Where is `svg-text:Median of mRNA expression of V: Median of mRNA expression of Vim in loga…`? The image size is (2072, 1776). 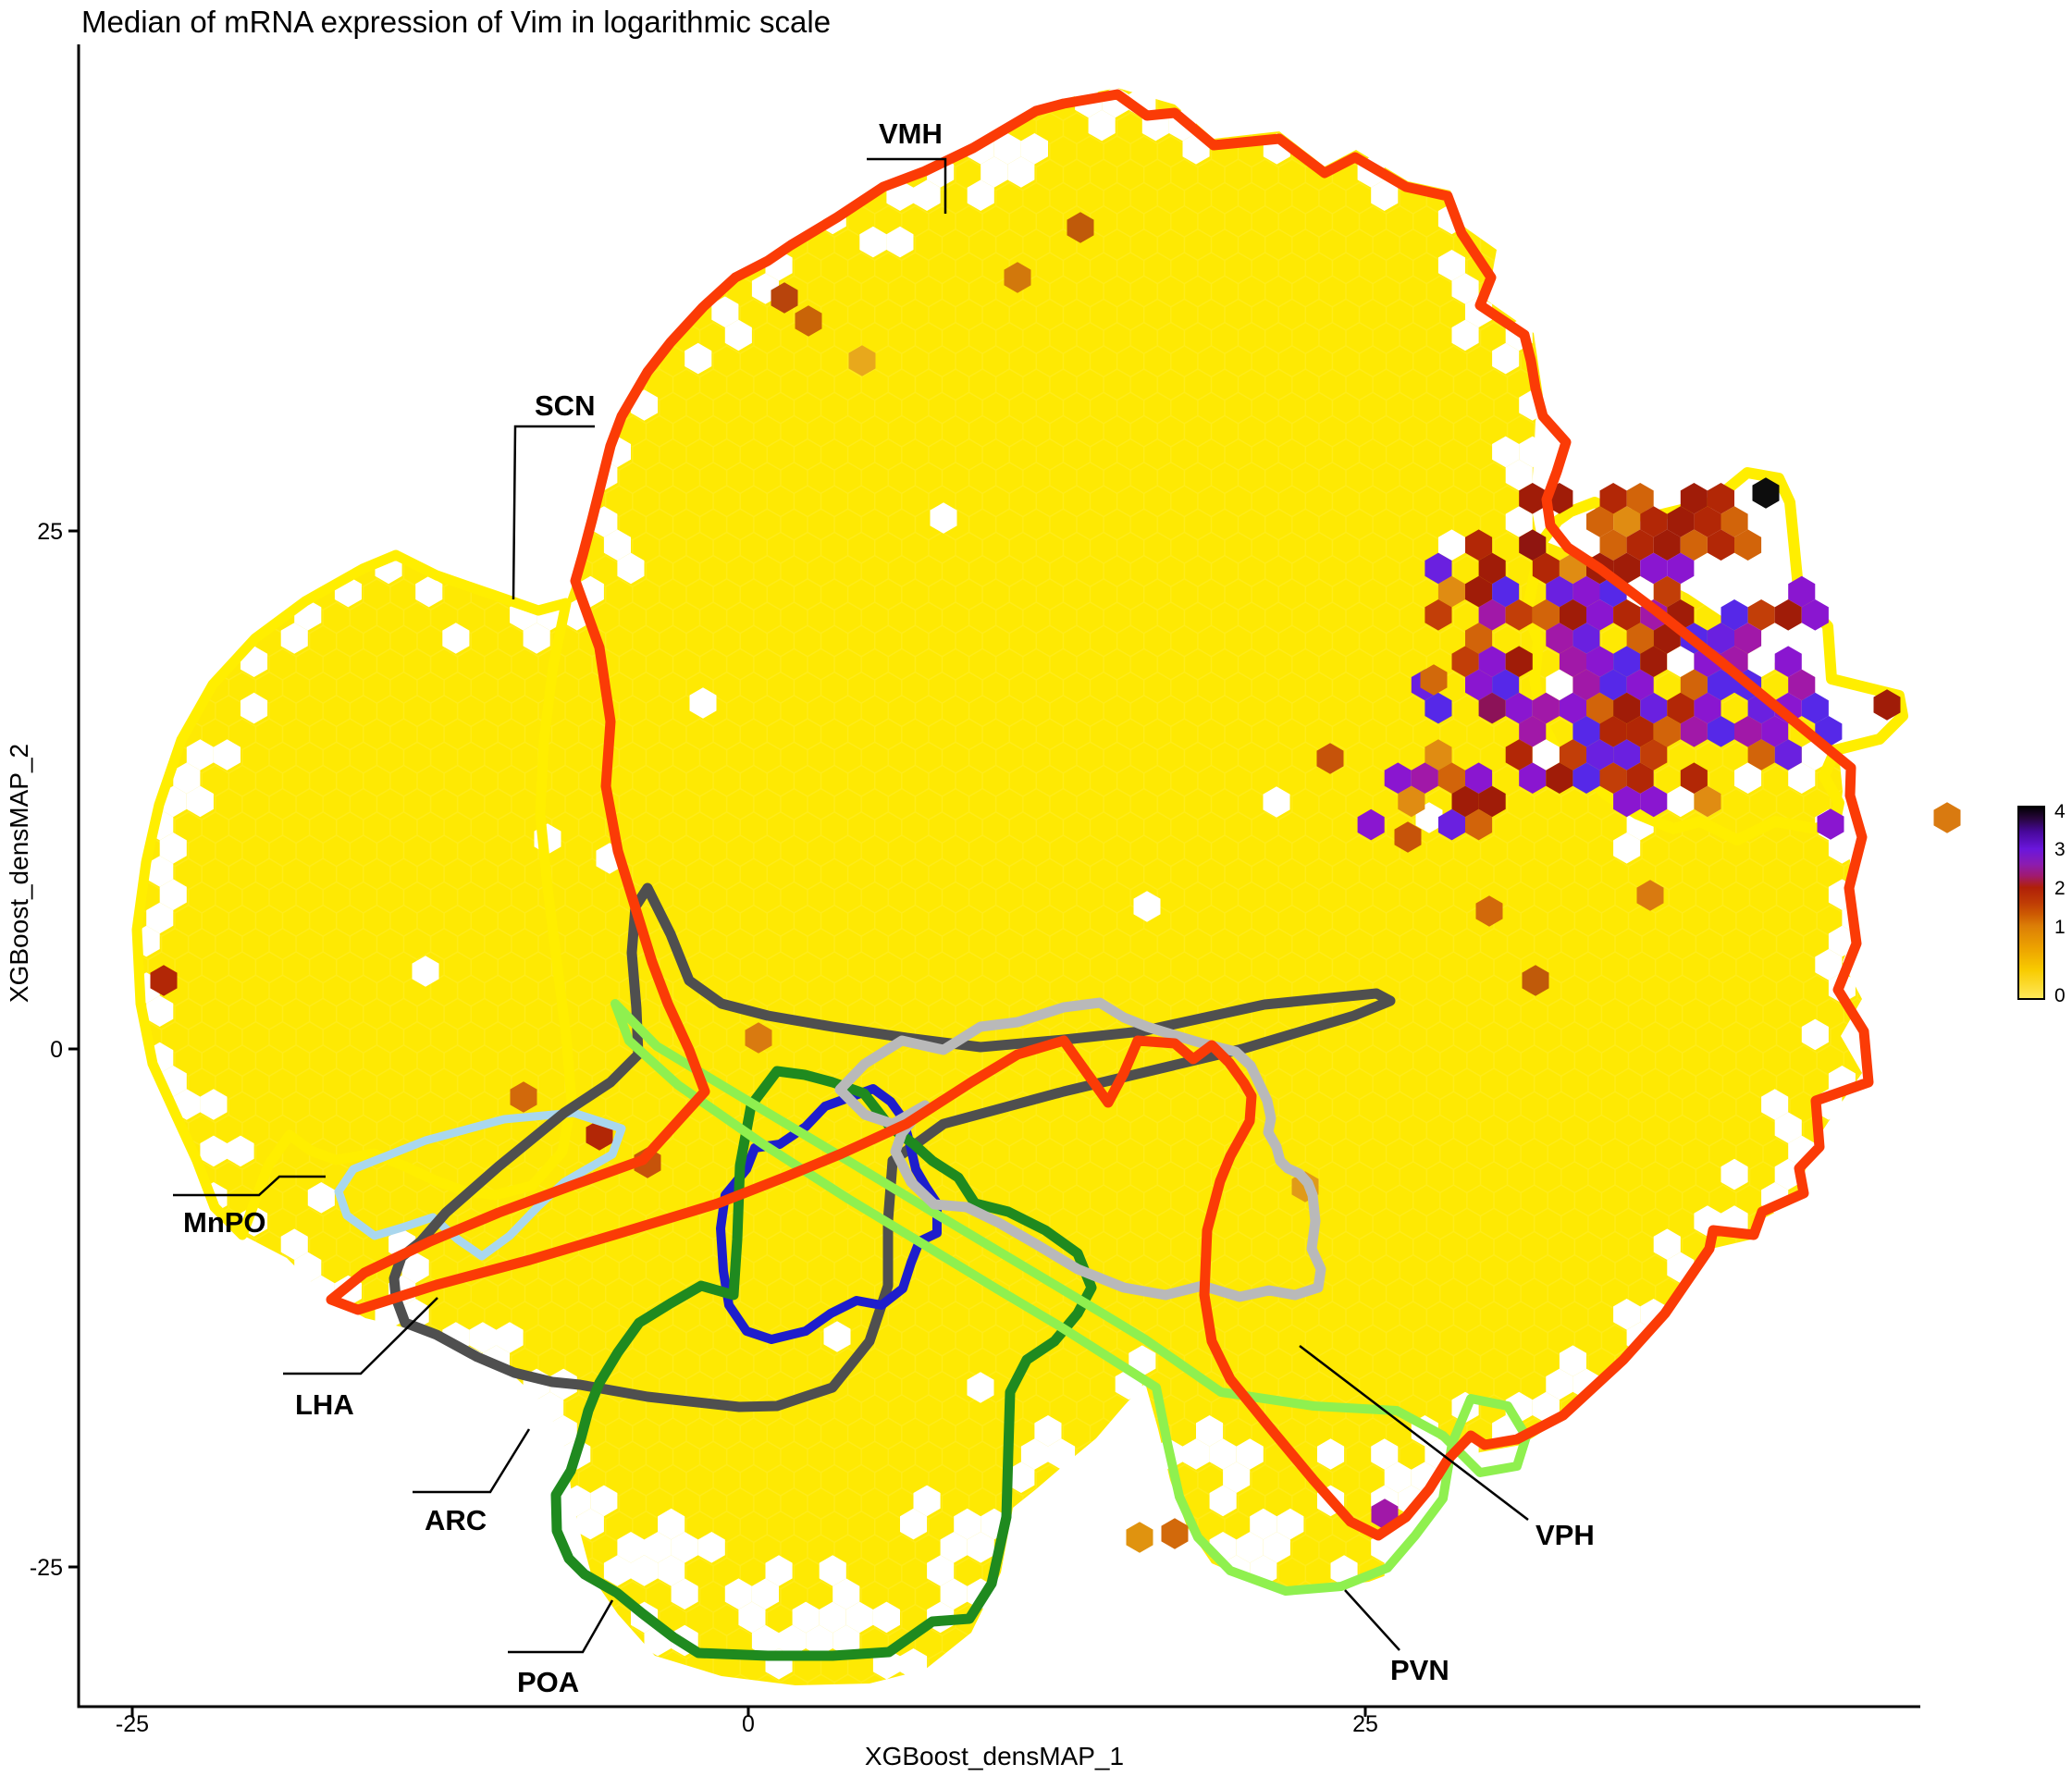 svg-text:Median of mRNA expression of V: Median of mRNA expression of Vim in loga… is located at coordinates (456, 22).